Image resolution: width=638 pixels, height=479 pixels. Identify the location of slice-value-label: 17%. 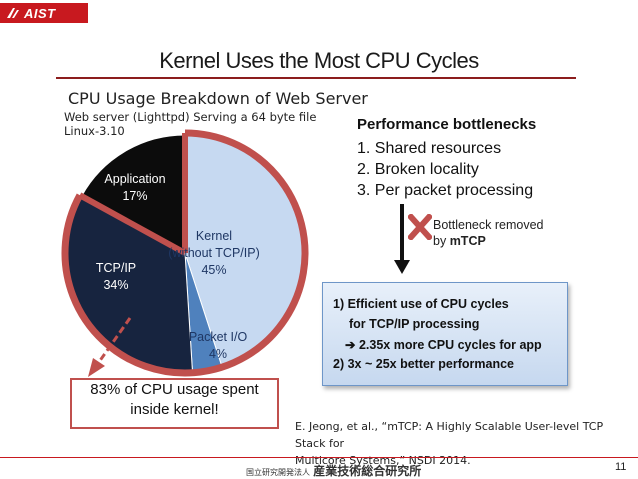
(134, 196).